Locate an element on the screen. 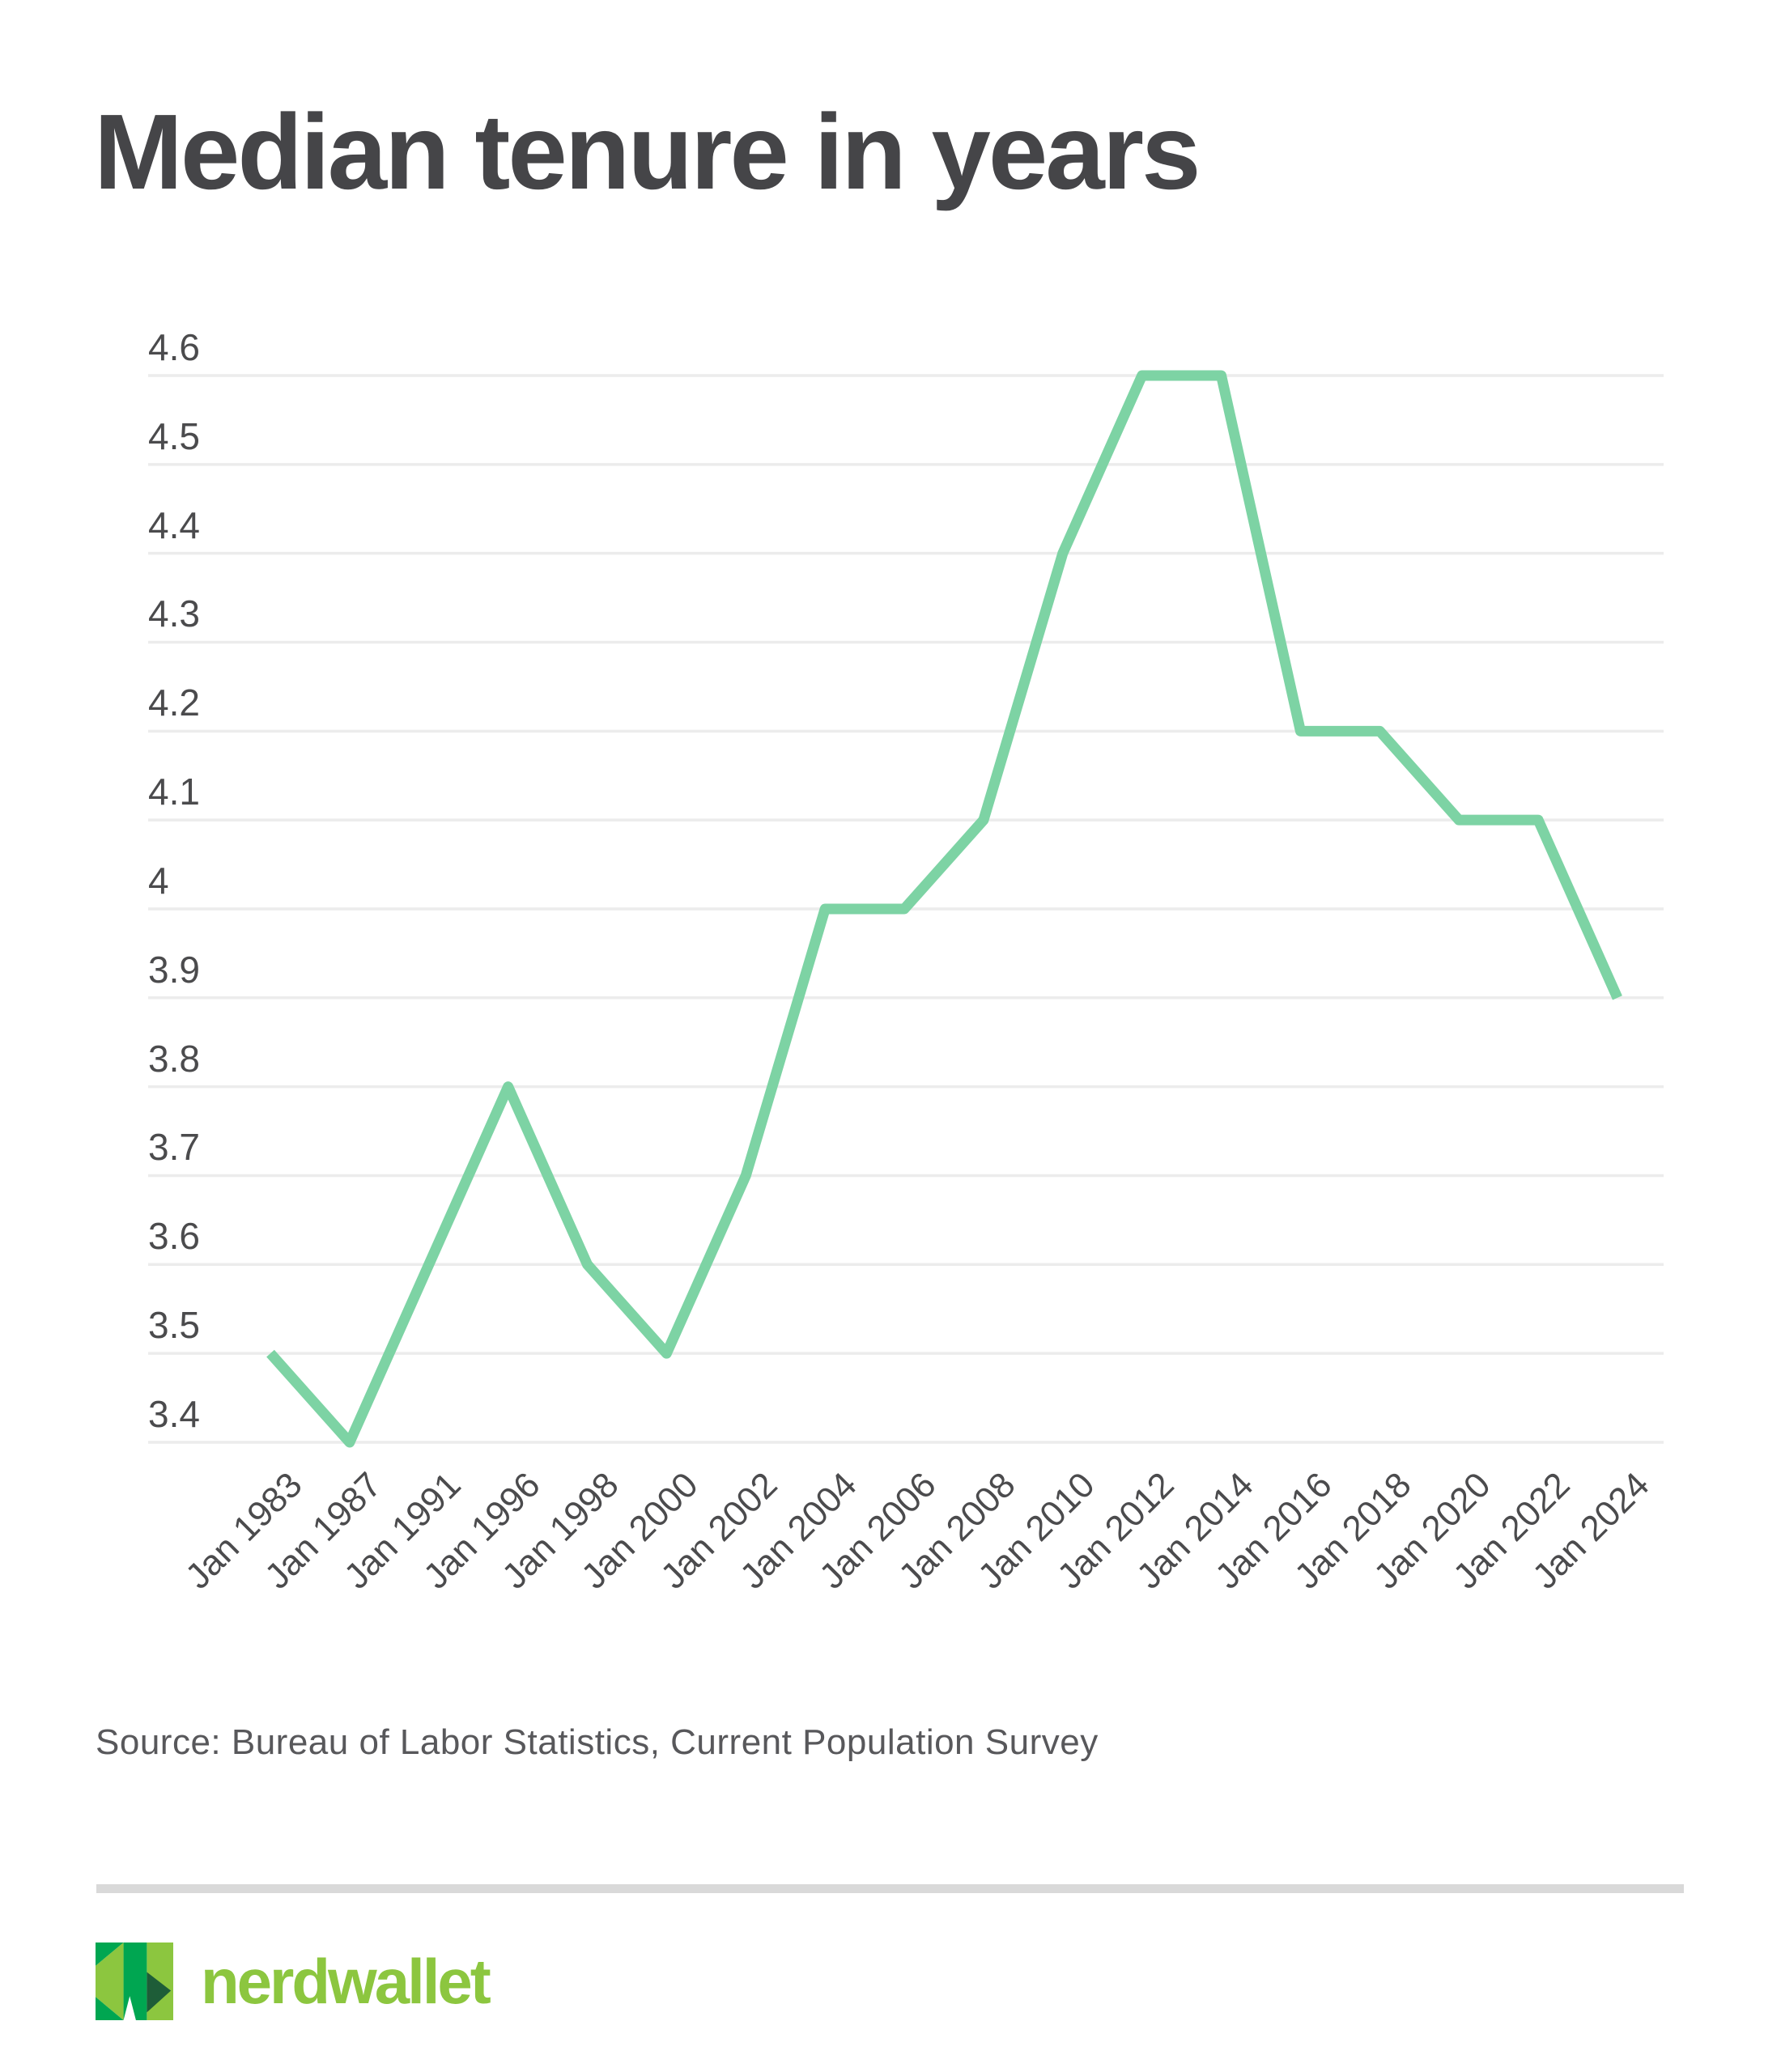  y-tick-label: 3.8 is located at coordinates (174, 1058).